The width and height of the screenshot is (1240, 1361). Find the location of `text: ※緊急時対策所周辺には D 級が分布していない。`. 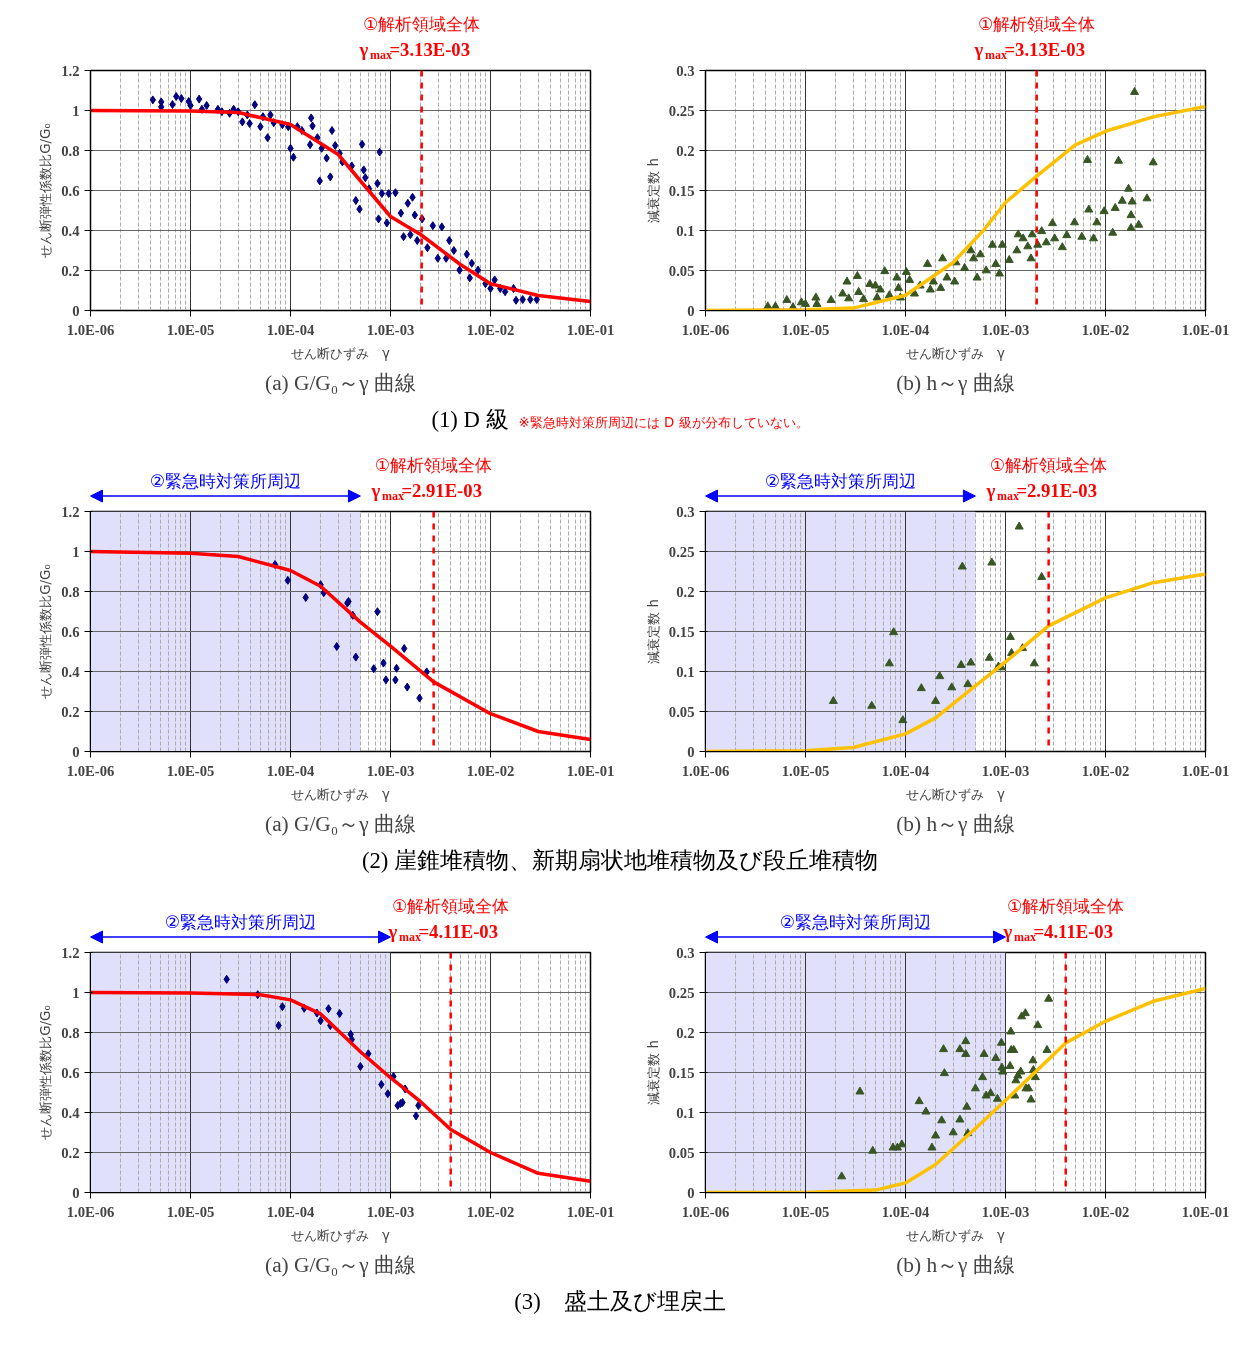

text: ※緊急時対策所周辺には D 級が分布していない。 is located at coordinates (663, 422).